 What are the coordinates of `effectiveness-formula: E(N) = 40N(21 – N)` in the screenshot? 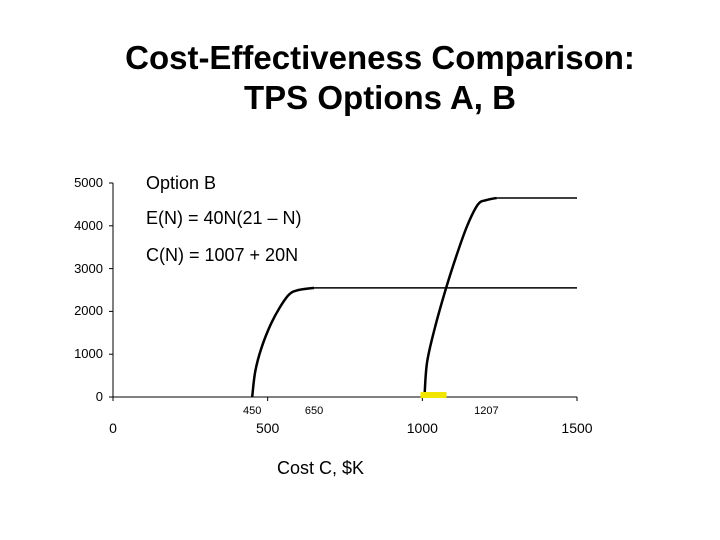 It's located at (224, 218).